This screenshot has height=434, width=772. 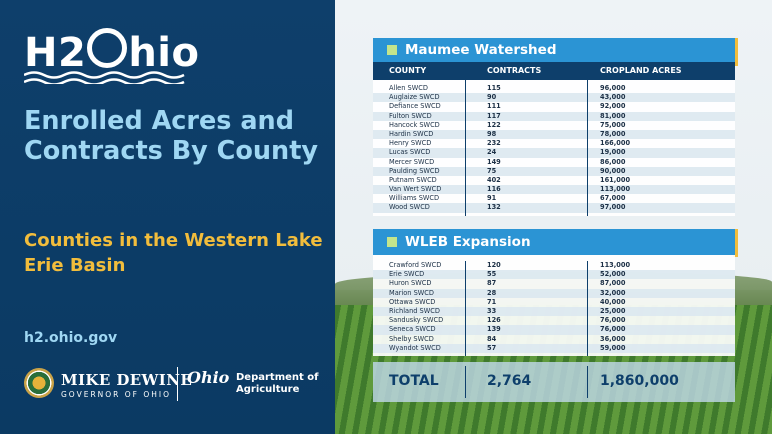 I want to click on contracts-cell: 98, so click(x=492, y=133).